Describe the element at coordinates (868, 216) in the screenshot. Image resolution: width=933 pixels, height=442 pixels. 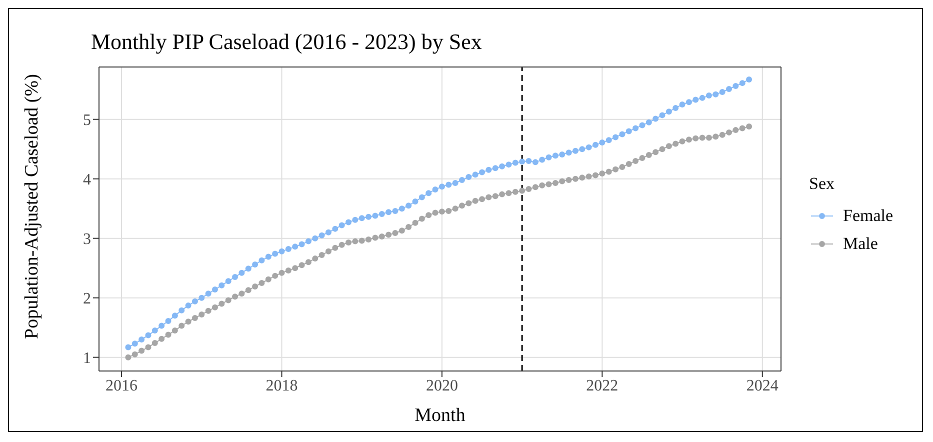
I see `legend-label: Female` at that location.